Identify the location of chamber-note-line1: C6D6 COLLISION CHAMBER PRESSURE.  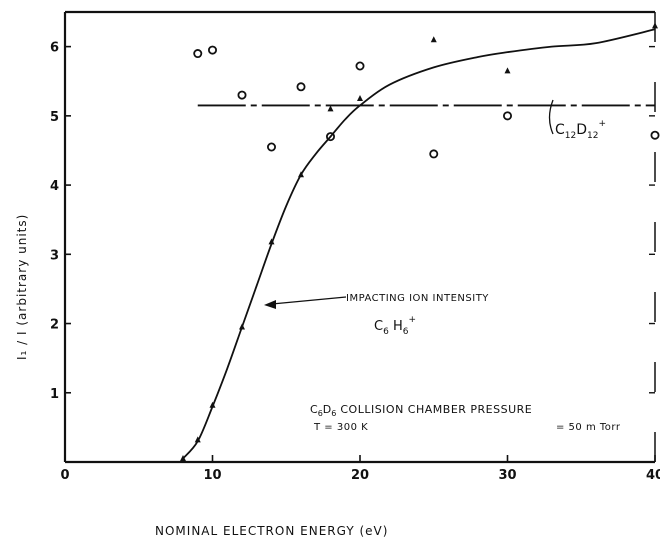
(421, 410).